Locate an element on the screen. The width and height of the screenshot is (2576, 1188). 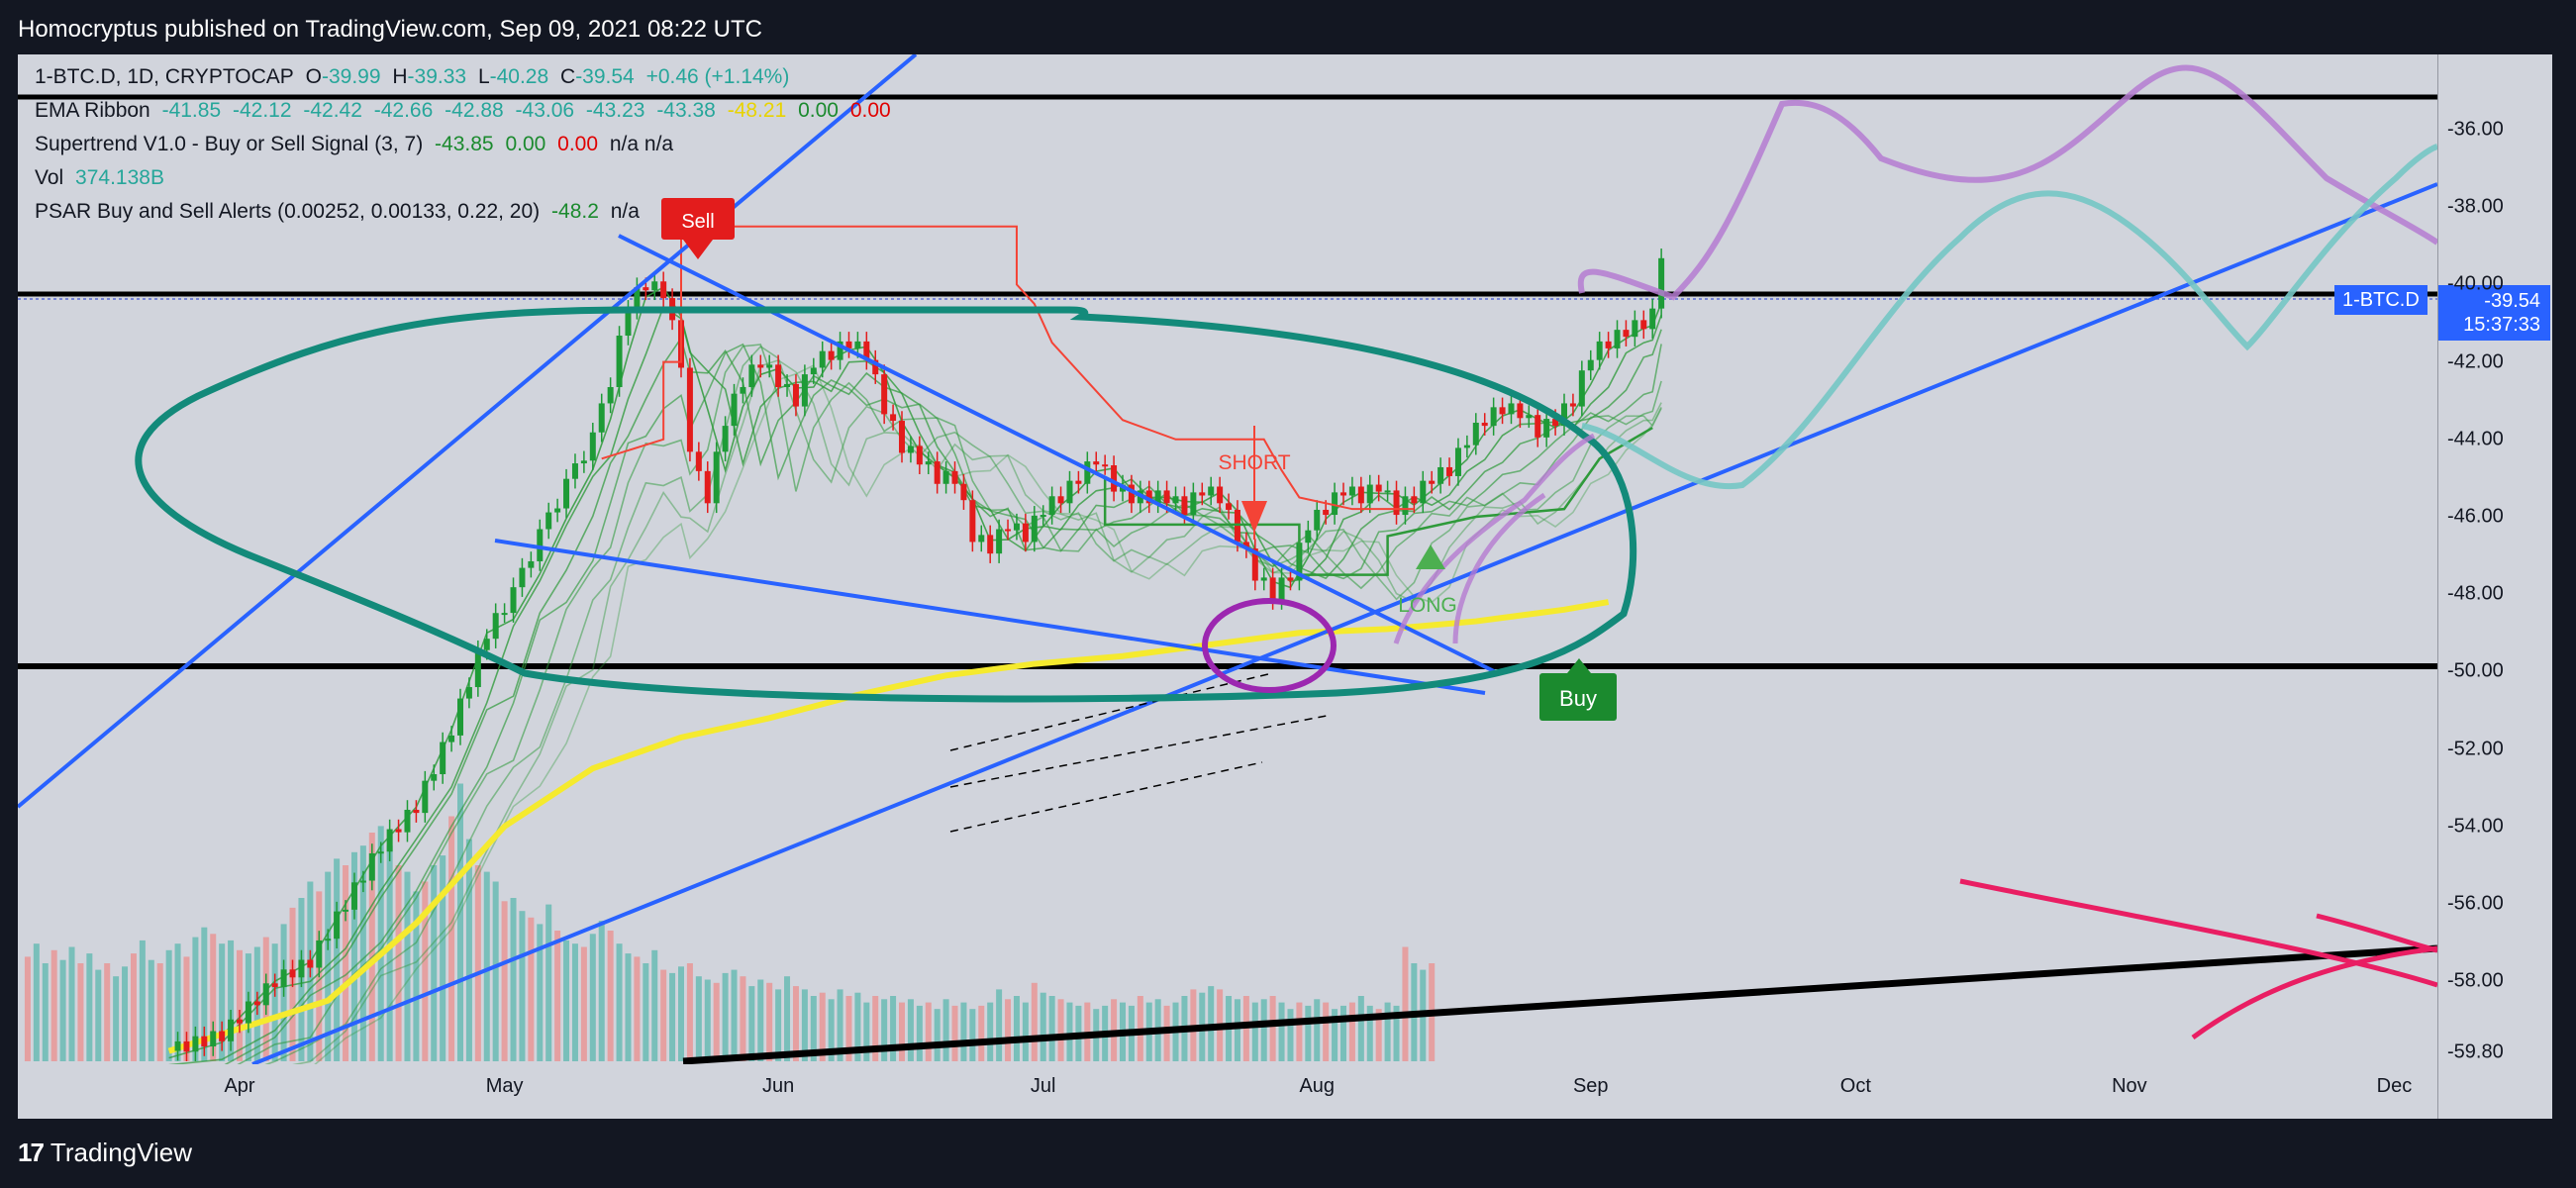
price-tick-label: -48.00 is located at coordinates (2476, 593).